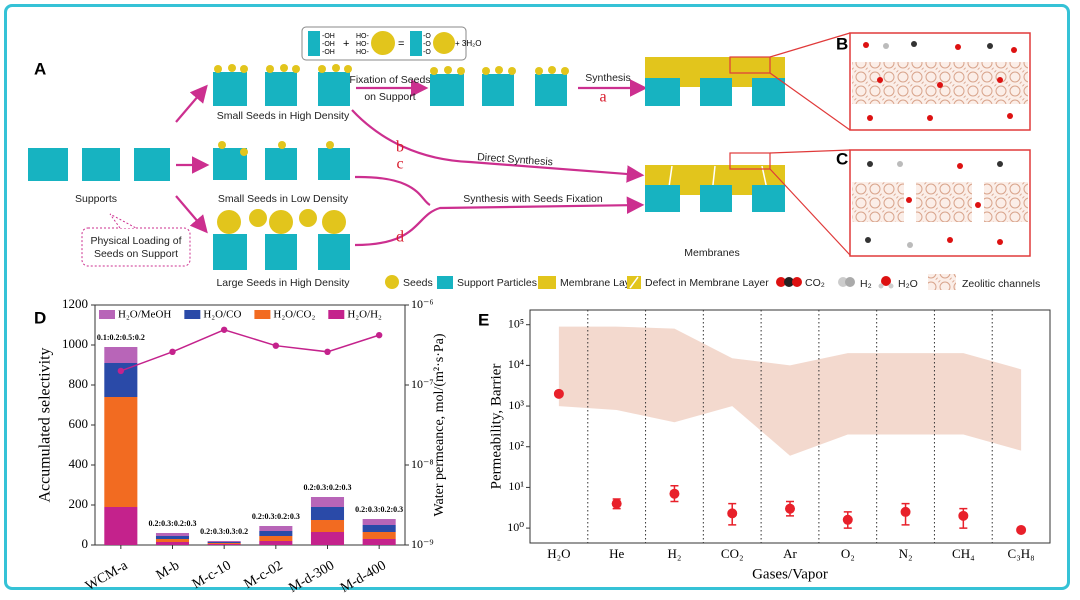  What do you see at coordinates (468, 43) in the screenshot?
I see `equation-term: + 3H₂O` at bounding box center [468, 43].